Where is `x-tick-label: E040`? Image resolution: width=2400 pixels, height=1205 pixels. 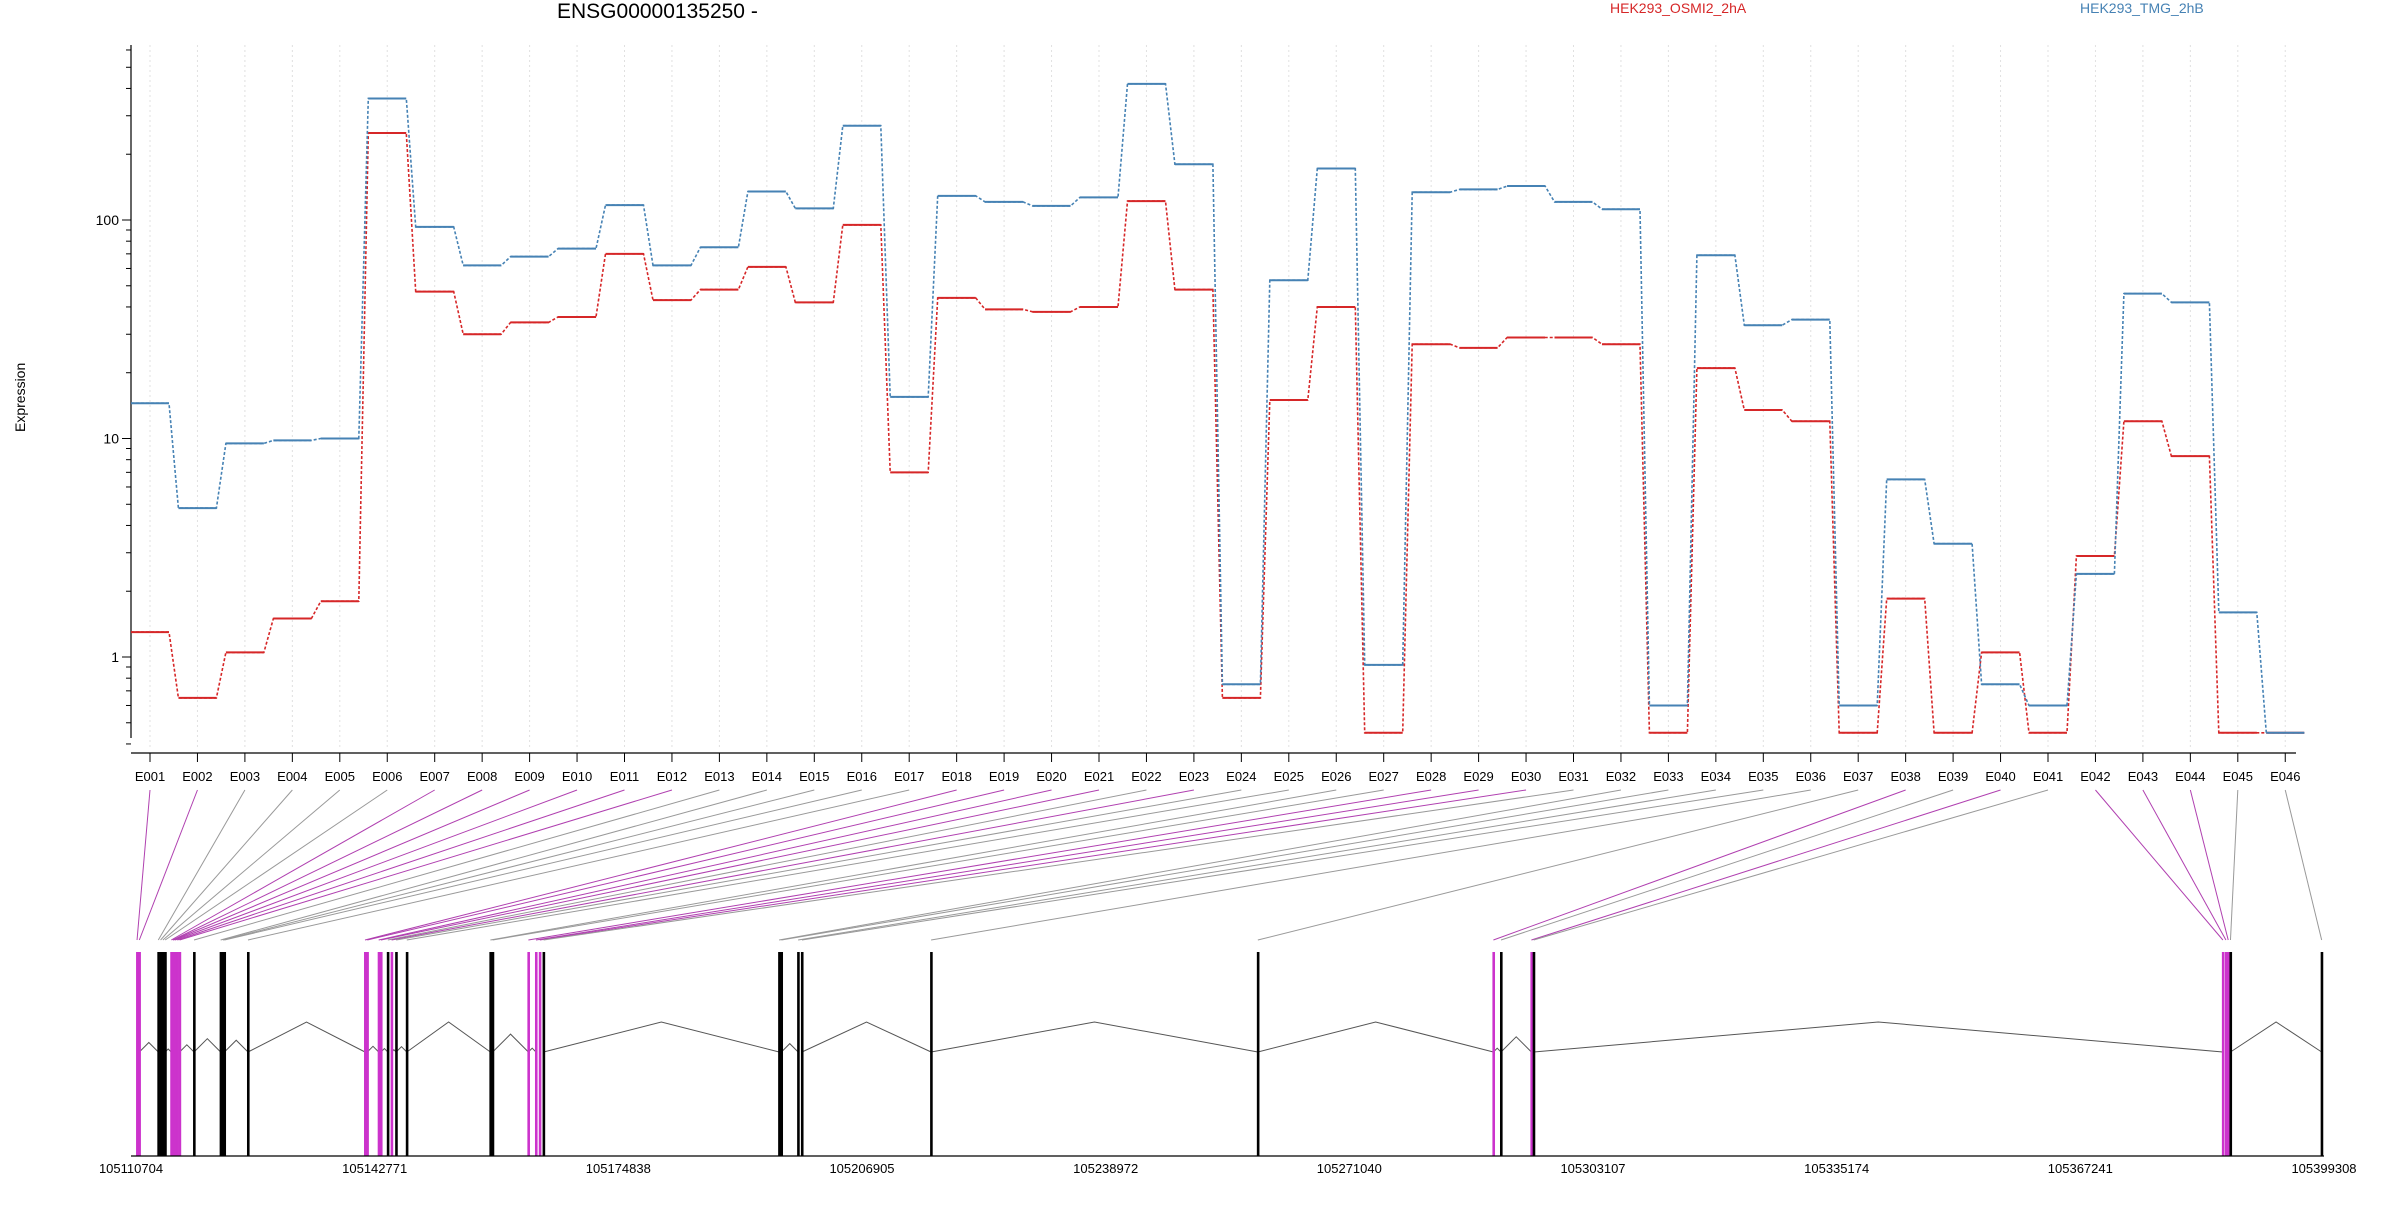 x-tick-label: E040 is located at coordinates (2000, 776).